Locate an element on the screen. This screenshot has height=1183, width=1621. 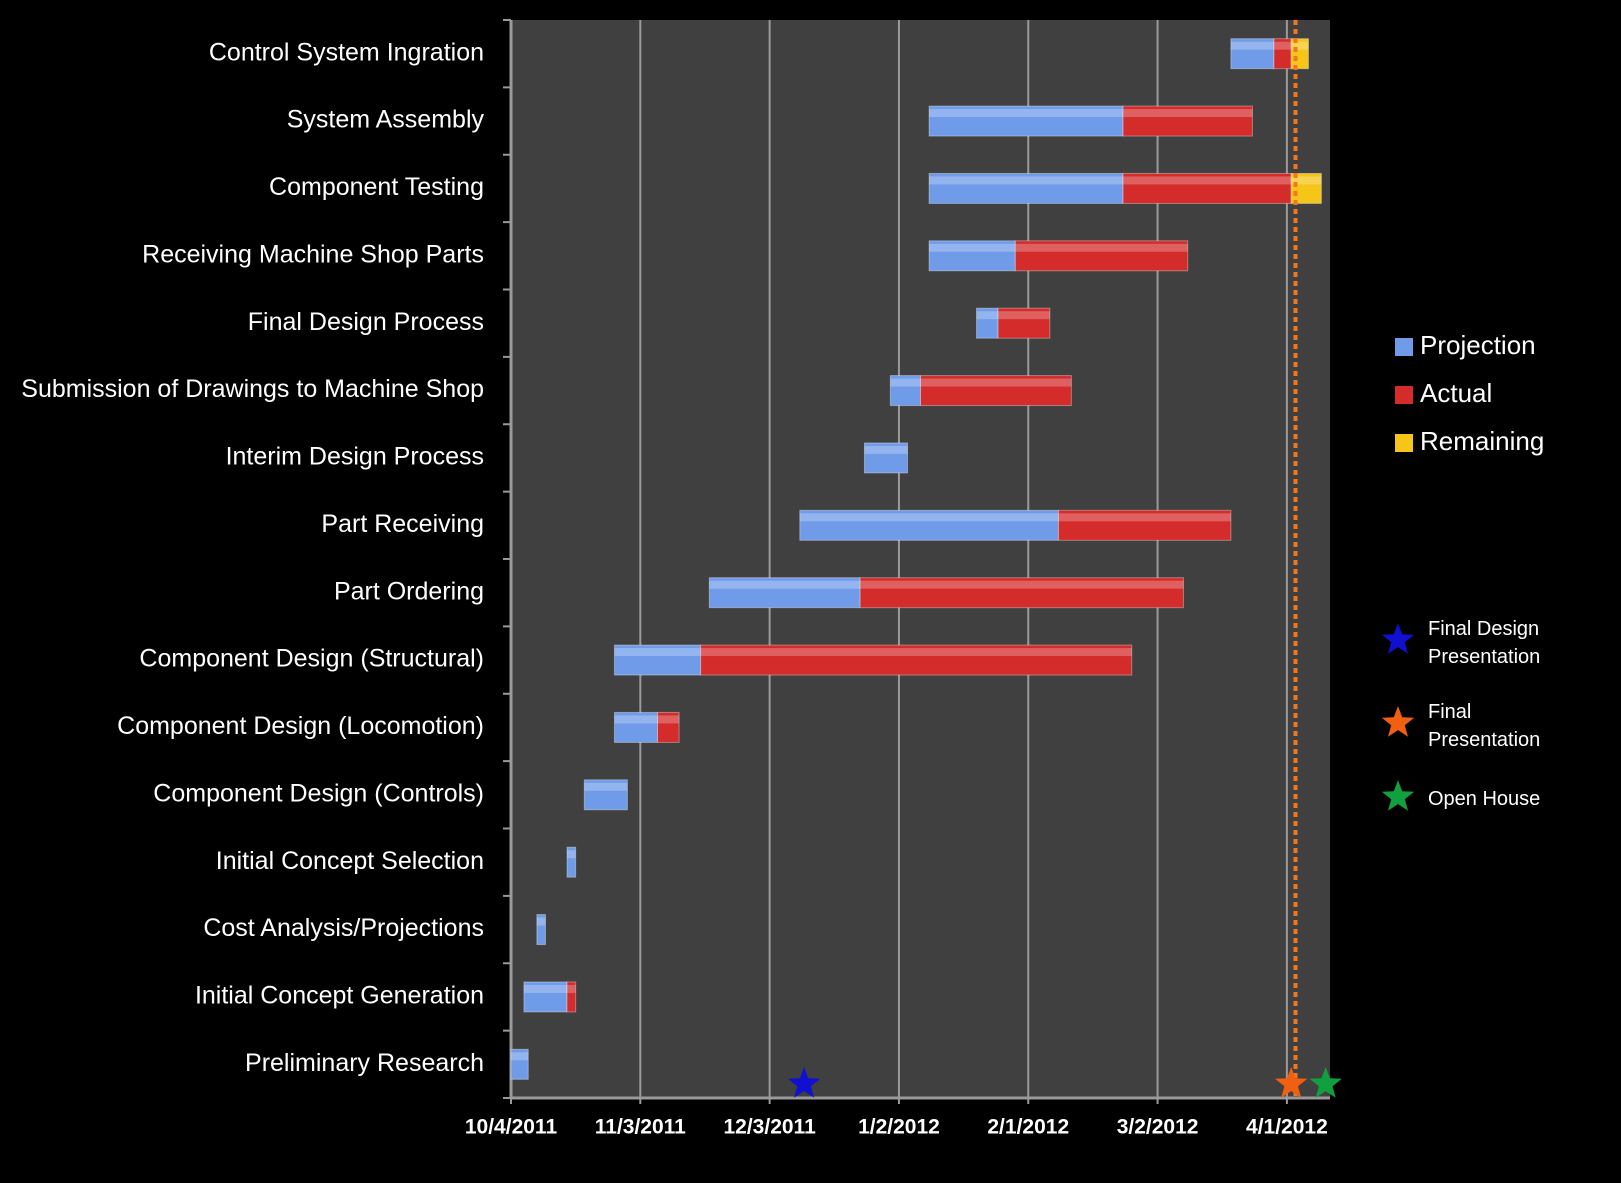
legend-label: Final Presentation is located at coordinates (1484, 726).